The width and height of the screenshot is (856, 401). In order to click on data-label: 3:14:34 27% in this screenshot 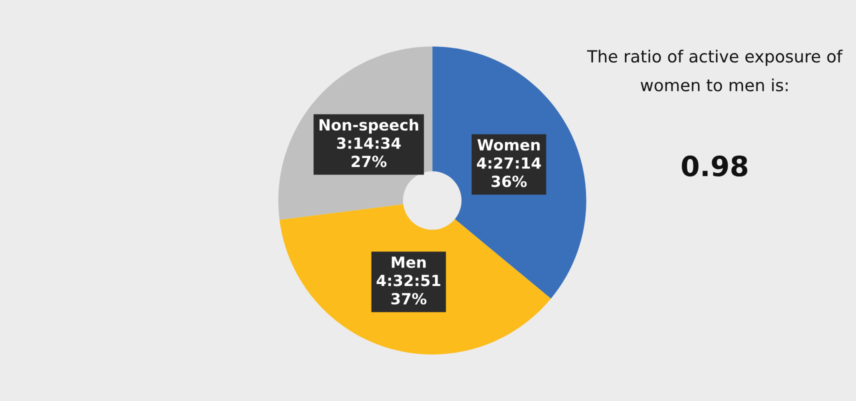, I will do `click(369, 152)`.